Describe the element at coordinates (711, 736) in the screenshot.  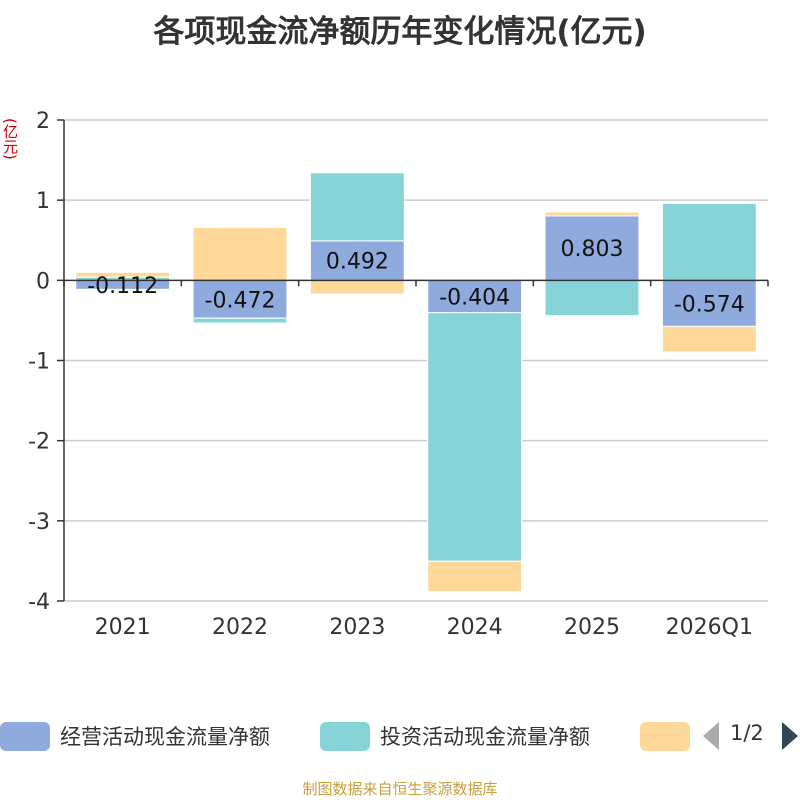
I see `triangle-left-icon` at that location.